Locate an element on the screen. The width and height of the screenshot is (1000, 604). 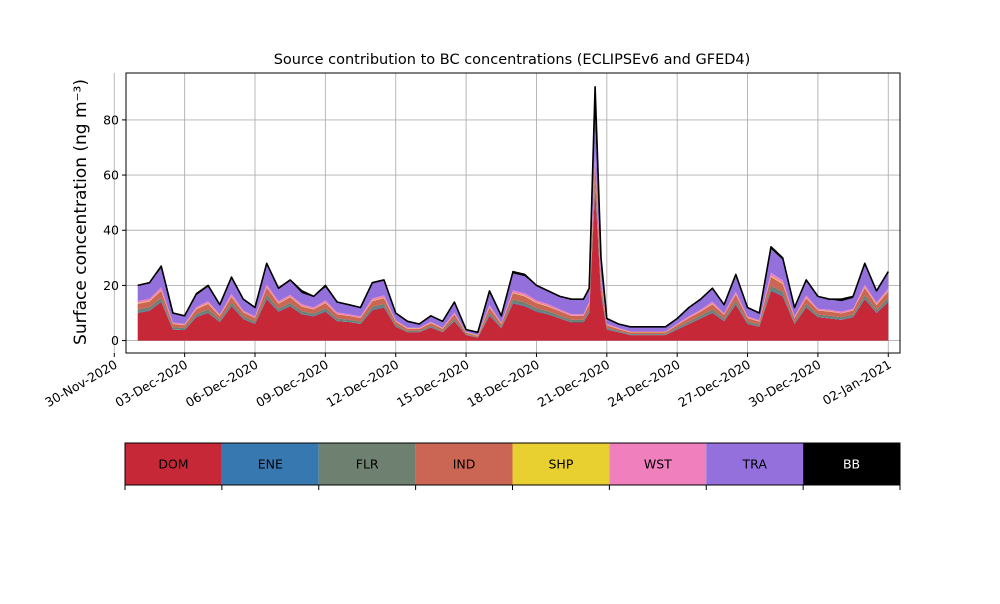
y-tick-label: 40 is located at coordinates (111, 230).